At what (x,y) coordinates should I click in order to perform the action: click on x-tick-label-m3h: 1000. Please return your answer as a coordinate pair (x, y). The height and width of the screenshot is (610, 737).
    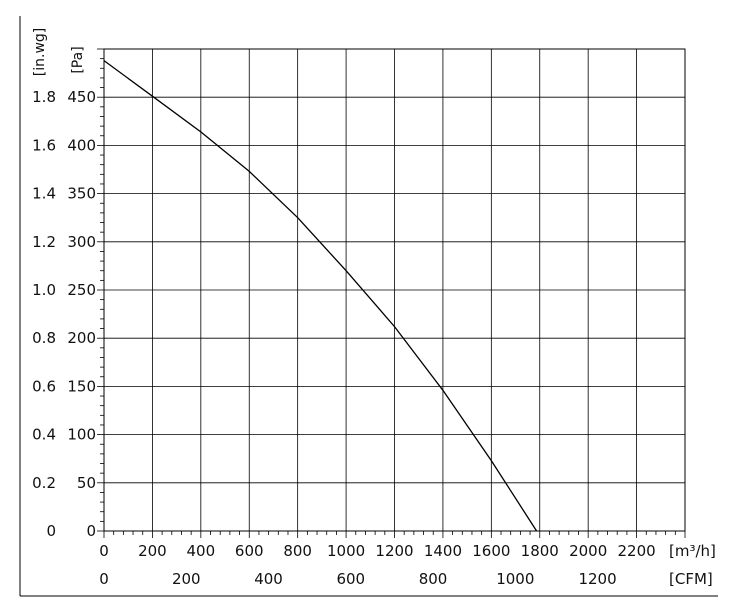
    Looking at the image, I should click on (346, 551).